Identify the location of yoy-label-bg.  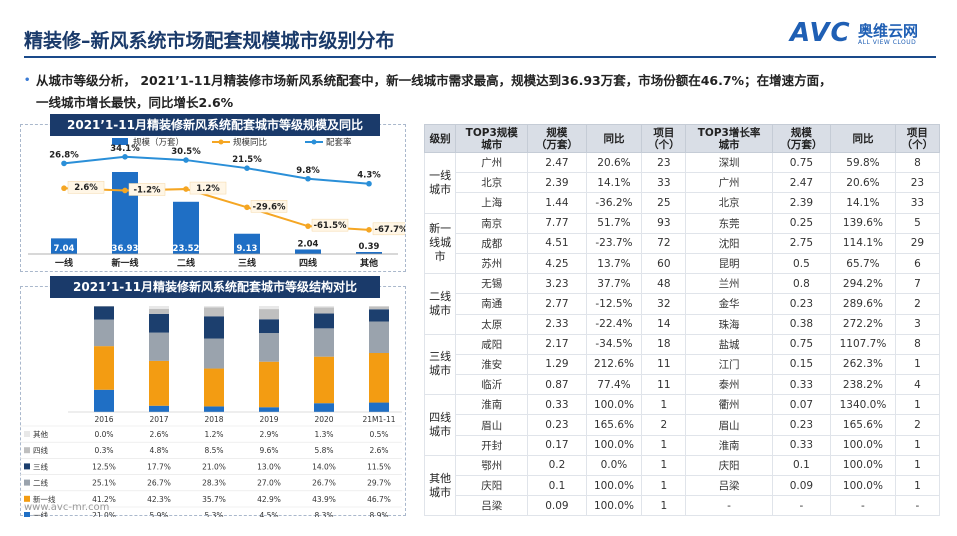
(269, 206).